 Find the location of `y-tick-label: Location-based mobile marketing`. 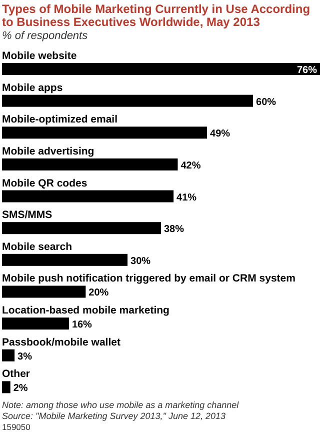

y-tick-label: Location-based mobile marketing is located at coordinates (86, 310).